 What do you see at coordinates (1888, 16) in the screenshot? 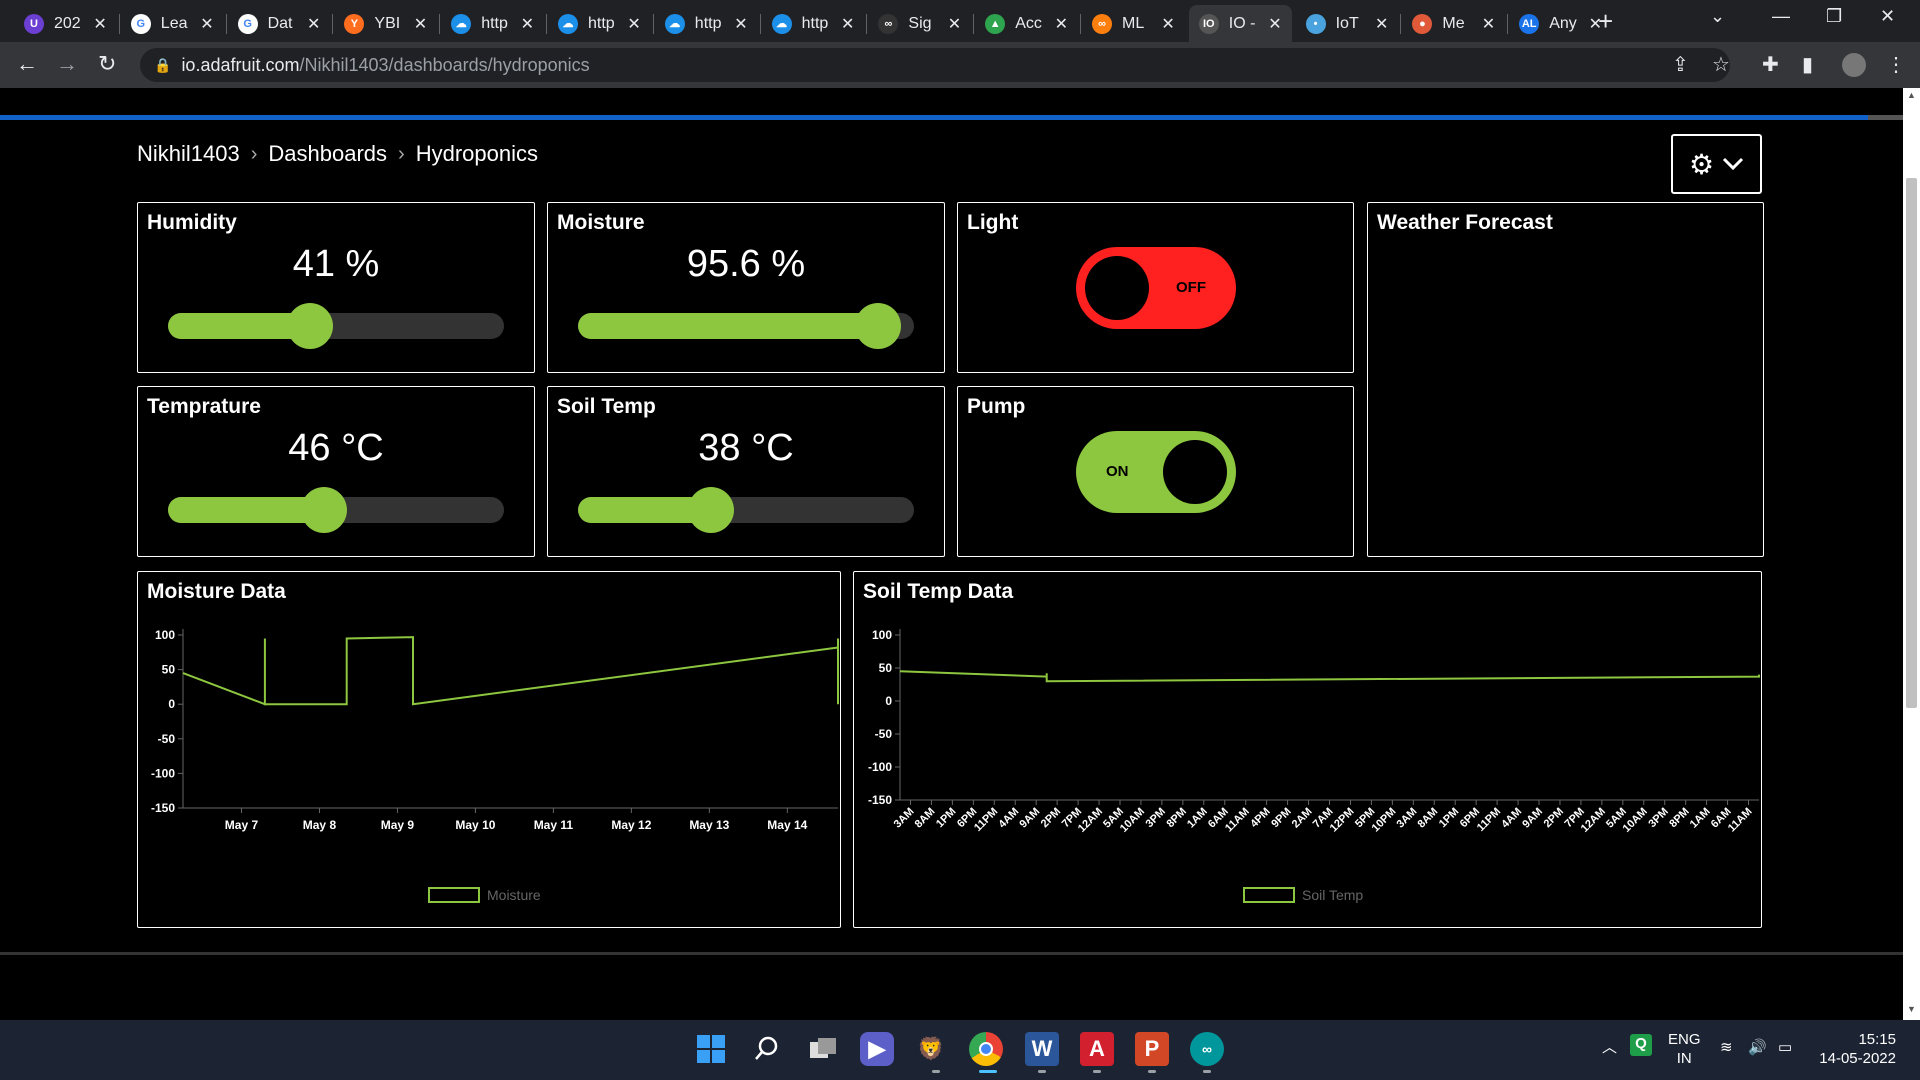
I see `close-window-icon: ✕` at bounding box center [1888, 16].